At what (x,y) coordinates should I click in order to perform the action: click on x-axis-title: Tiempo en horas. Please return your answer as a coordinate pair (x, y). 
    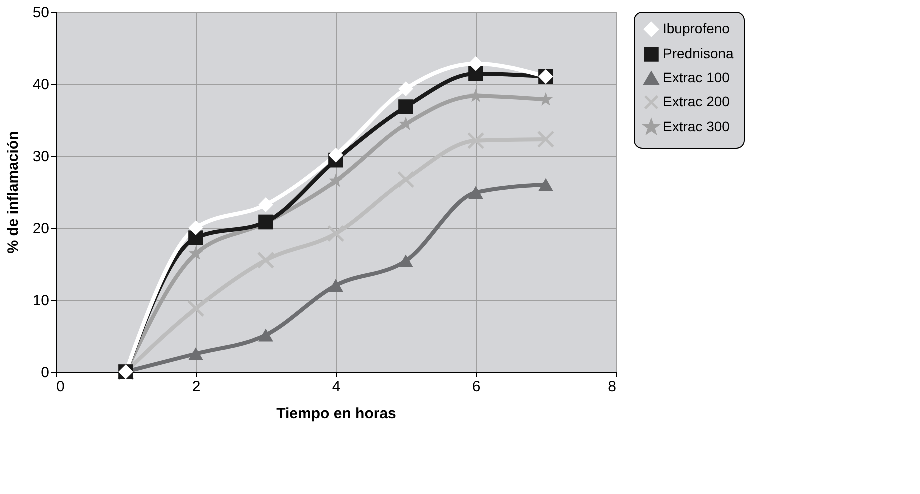
    Looking at the image, I should click on (336, 414).